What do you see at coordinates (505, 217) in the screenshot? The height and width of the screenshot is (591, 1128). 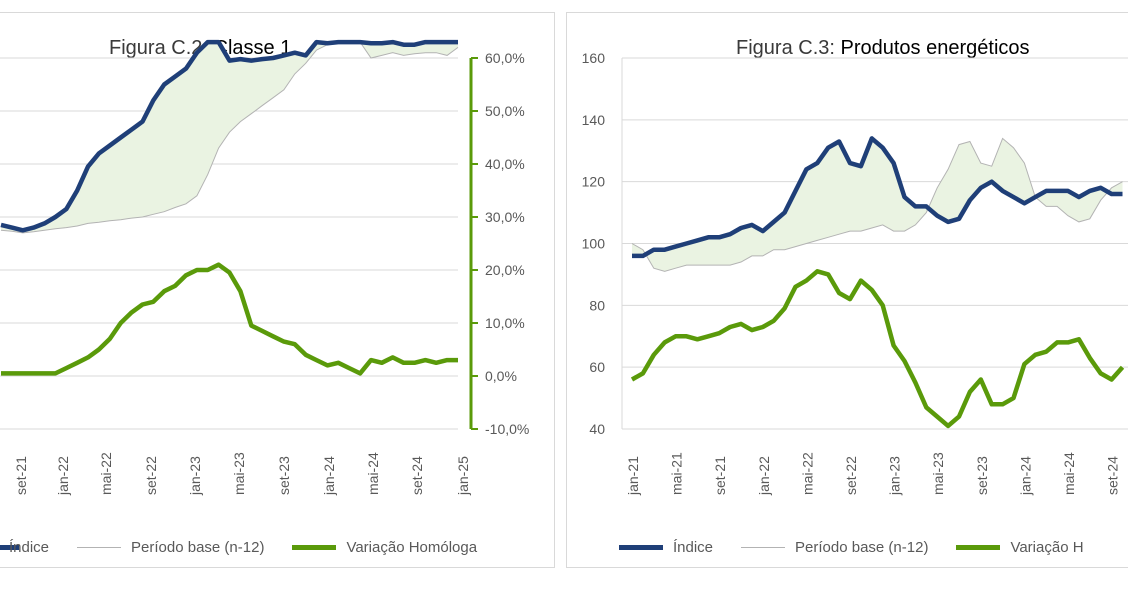 I see `right-tick-label: 30,0%` at bounding box center [505, 217].